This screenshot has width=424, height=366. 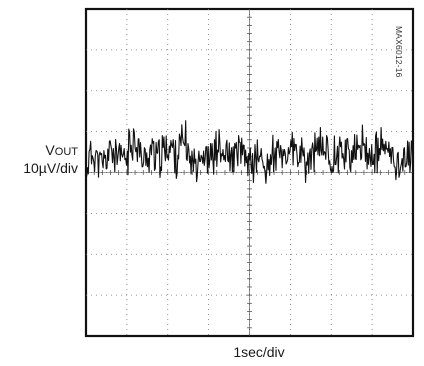 I want to click on x-axis-scale-label: 1sec/div, so click(x=259, y=352).